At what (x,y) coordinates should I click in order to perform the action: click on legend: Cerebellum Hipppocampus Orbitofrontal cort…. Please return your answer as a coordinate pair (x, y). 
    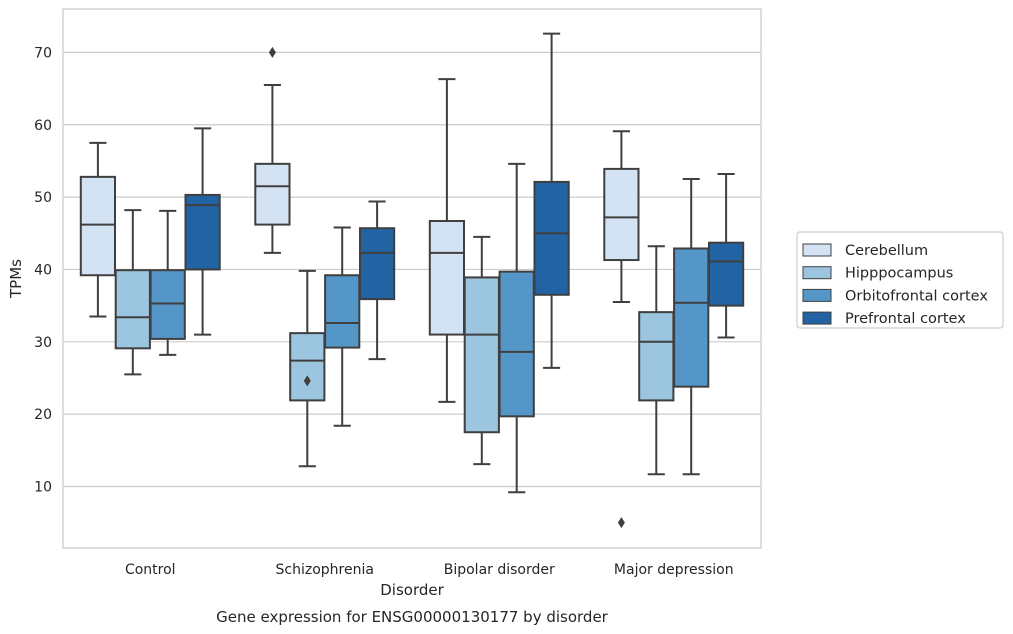
    Looking at the image, I should click on (900, 280).